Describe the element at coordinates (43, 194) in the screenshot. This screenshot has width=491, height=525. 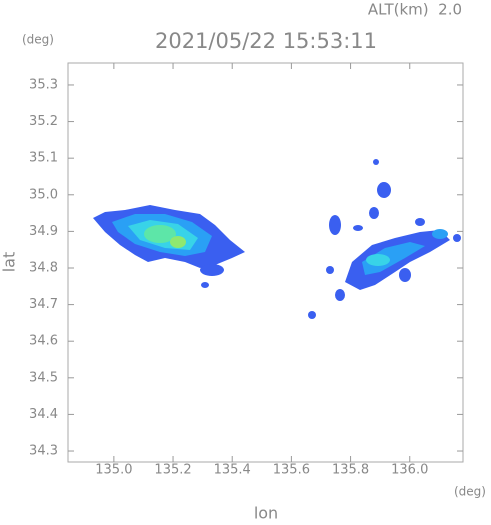
I see `y-tick-label: 35.0` at that location.